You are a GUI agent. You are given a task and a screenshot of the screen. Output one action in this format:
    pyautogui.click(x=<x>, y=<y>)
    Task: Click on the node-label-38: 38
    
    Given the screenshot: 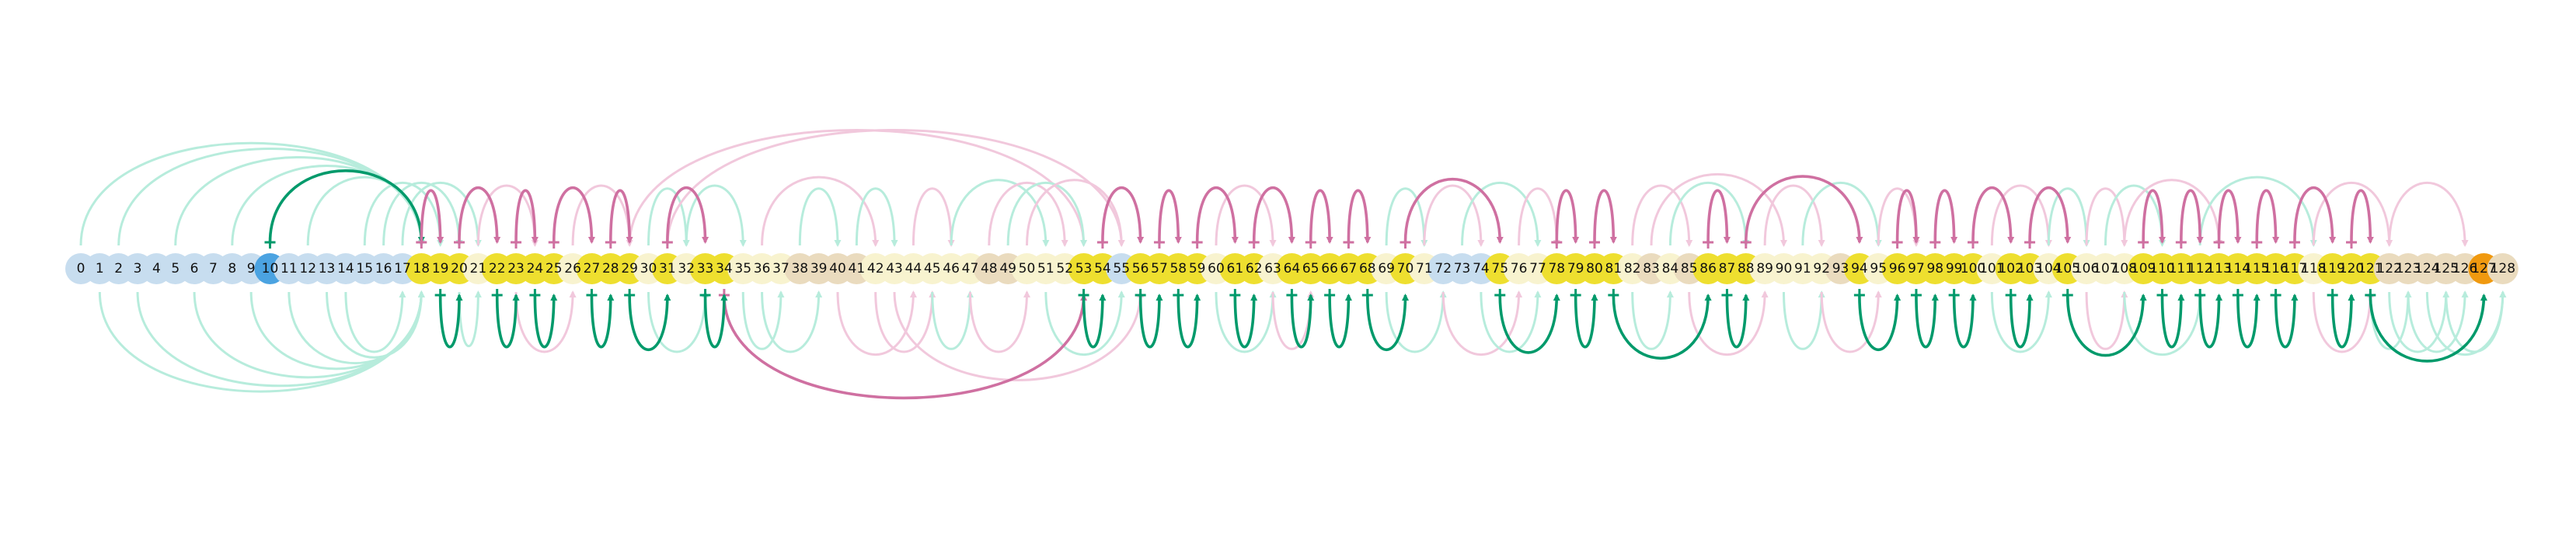 What is the action you would take?
    pyautogui.click(x=799, y=268)
    